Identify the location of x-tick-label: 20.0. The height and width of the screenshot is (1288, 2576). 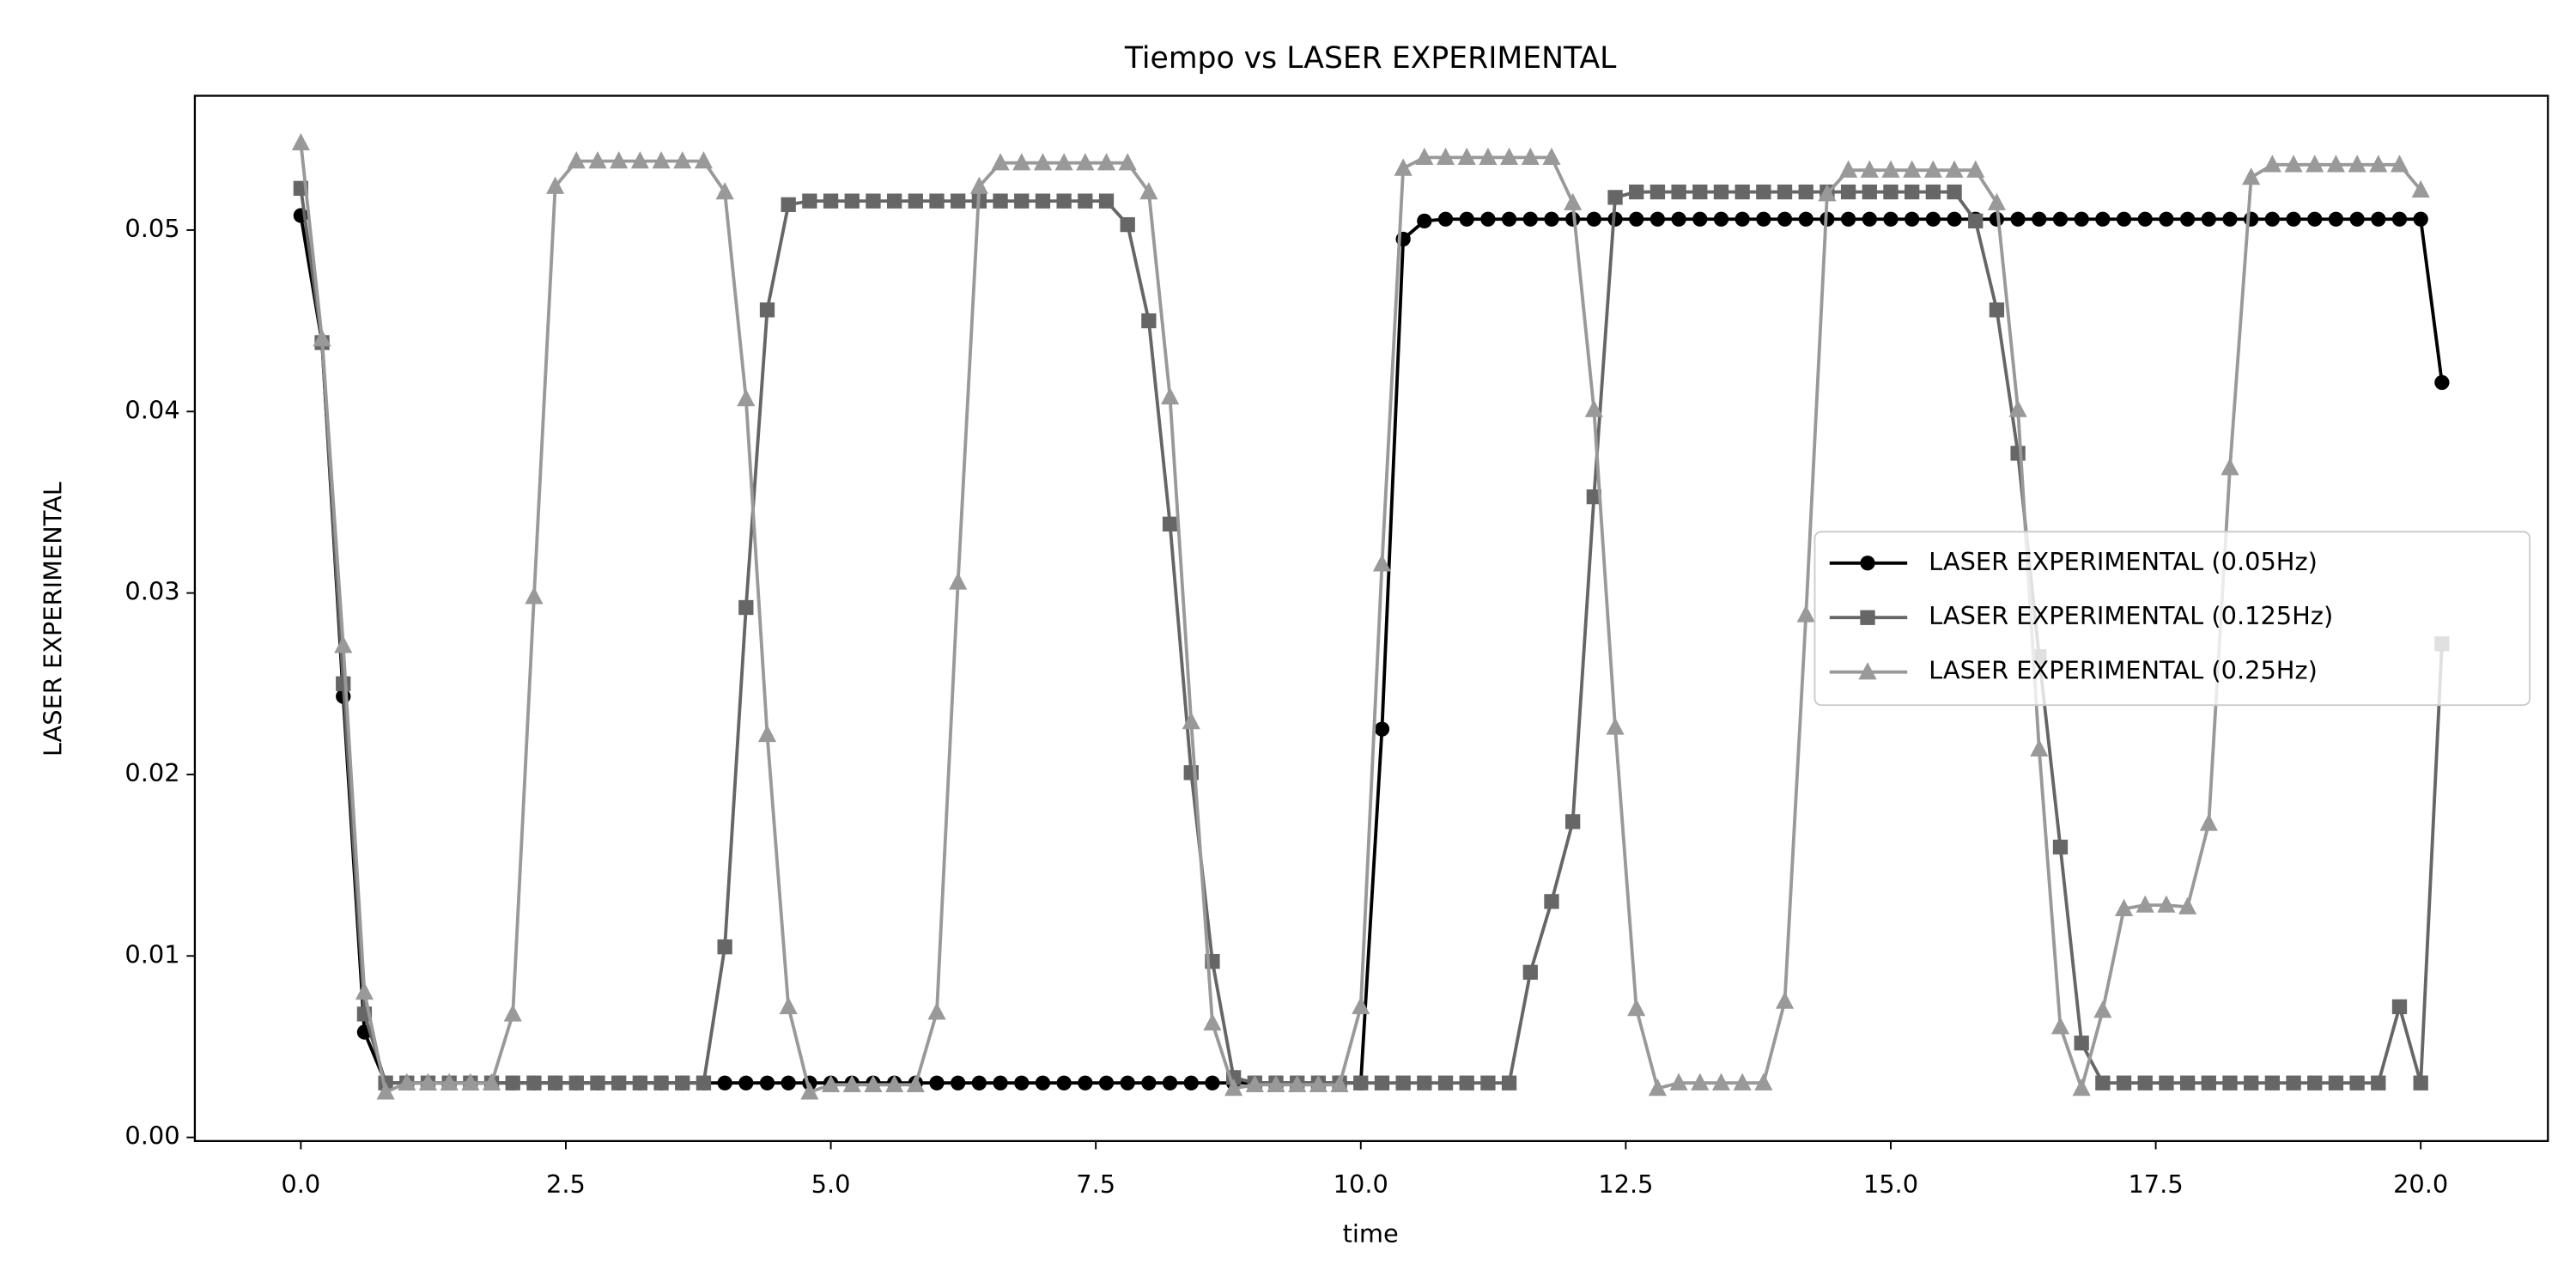
(2420, 1184).